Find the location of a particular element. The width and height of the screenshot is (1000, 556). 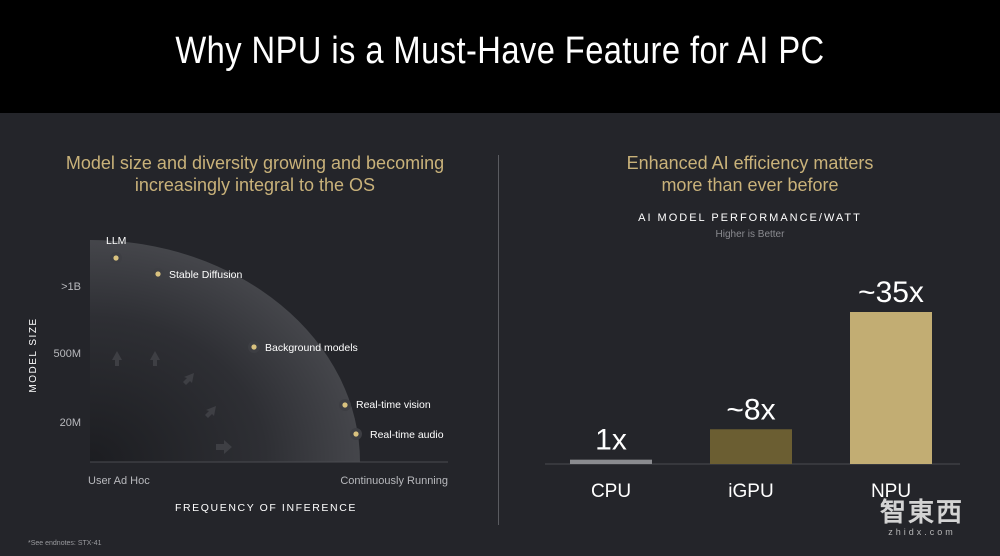

point-label: LLM is located at coordinates (116, 241).